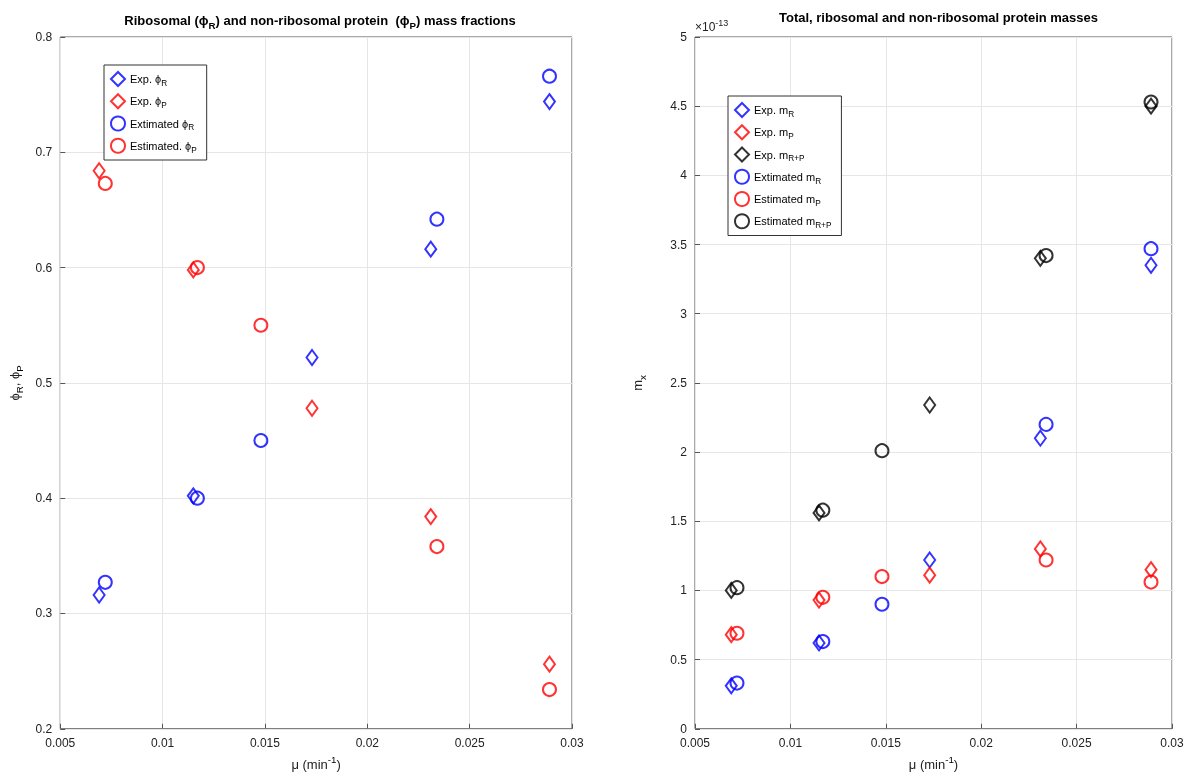 Image resolution: width=1192 pixels, height=776 pixels. What do you see at coordinates (684, 728) in the screenshot?
I see `y-tick-label: 0` at bounding box center [684, 728].